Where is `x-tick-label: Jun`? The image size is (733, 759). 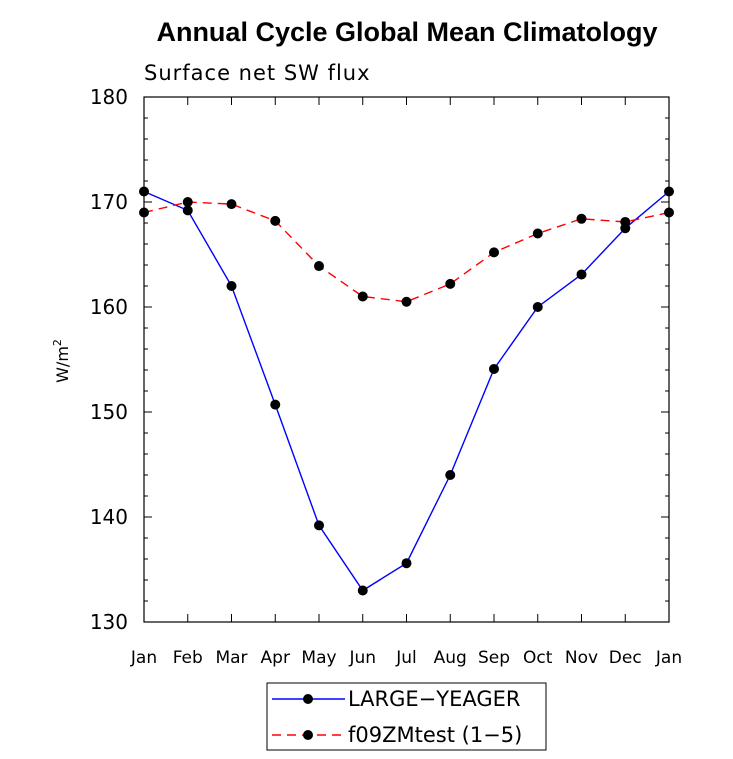 x-tick-label: Jun is located at coordinates (362, 658).